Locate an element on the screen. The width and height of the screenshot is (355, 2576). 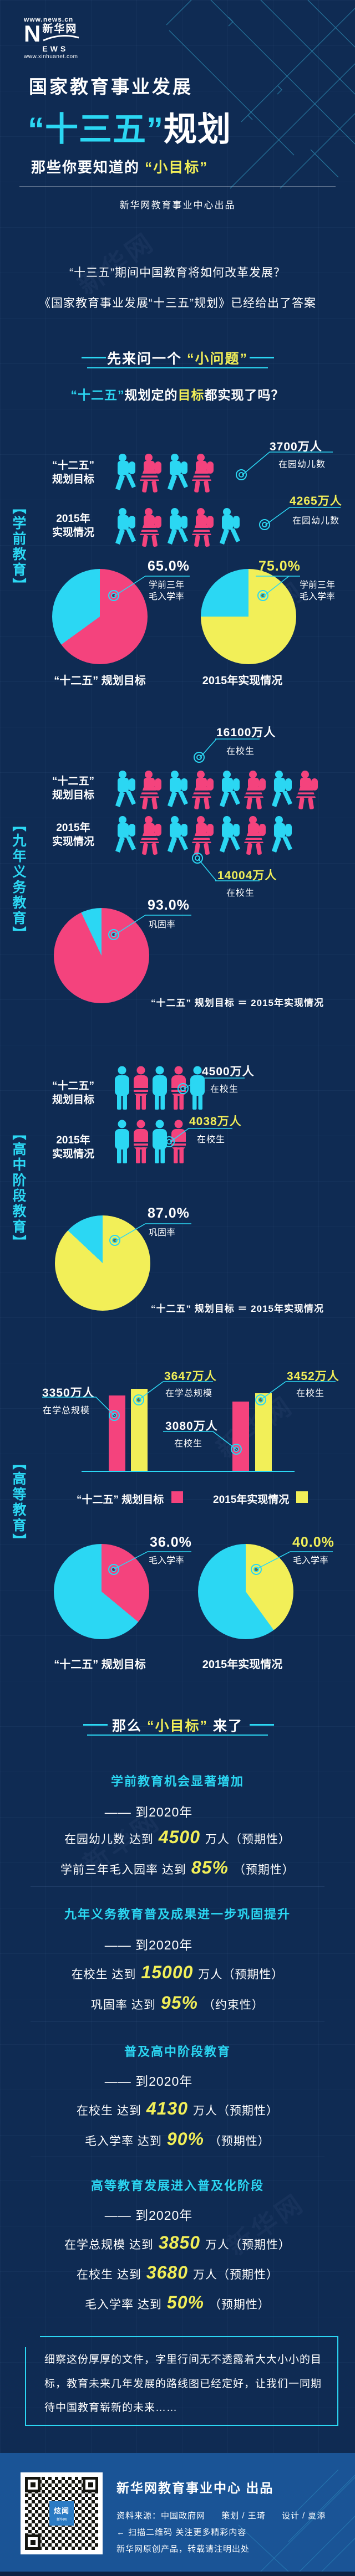
quote-border-top is located at coordinates (189, 2336).